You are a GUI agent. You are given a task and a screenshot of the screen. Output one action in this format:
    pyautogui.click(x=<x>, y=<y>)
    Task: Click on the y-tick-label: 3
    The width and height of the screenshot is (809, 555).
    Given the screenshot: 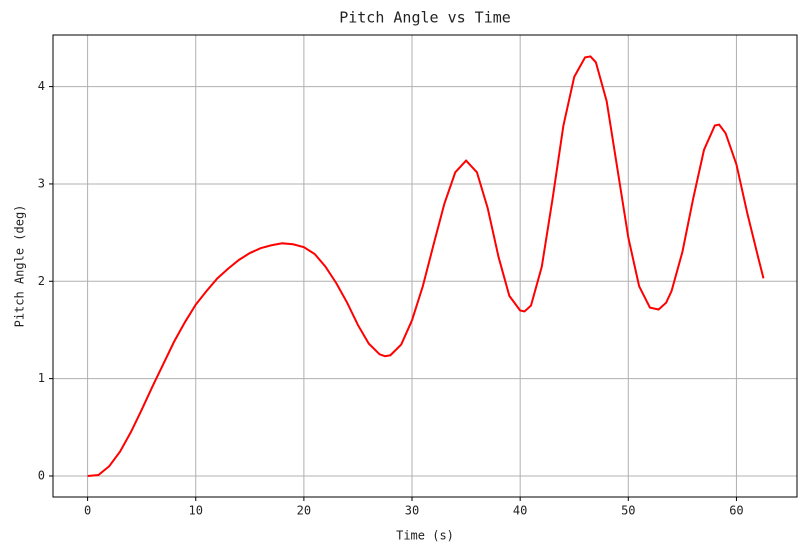 What is the action you would take?
    pyautogui.click(x=41, y=183)
    